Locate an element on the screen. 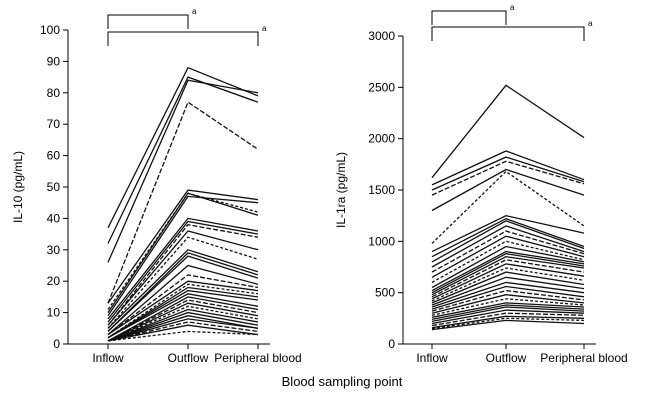 This screenshot has width=663, height=398. y-tick-label: 20 is located at coordinates (54, 281).